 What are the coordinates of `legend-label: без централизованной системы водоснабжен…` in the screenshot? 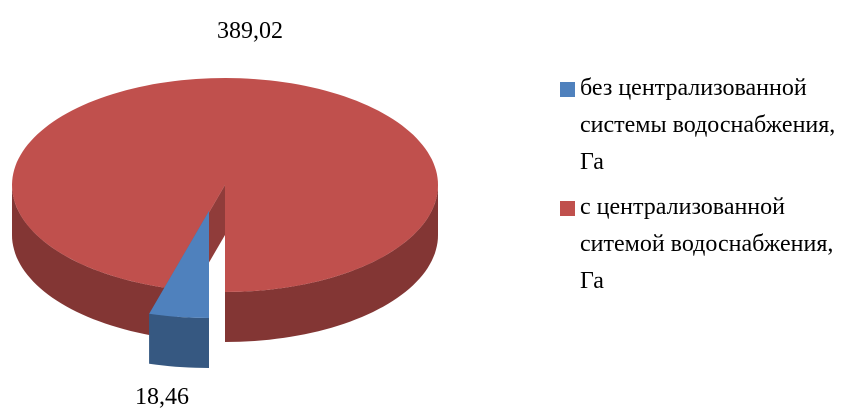 It's located at (708, 125).